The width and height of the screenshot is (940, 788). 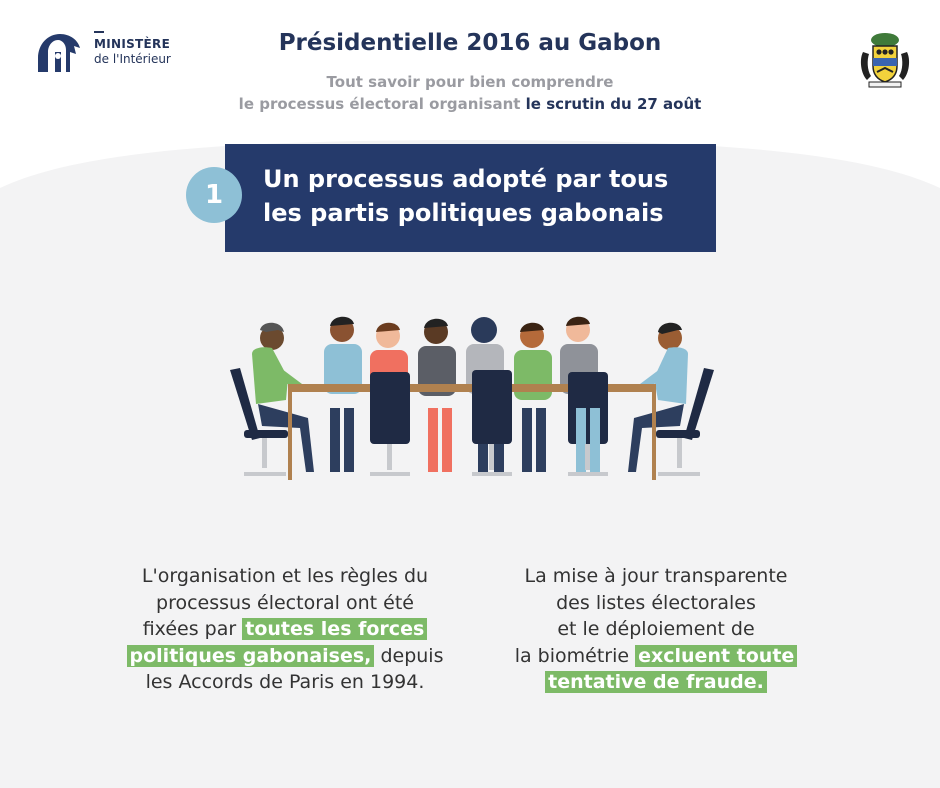 I want to click on subtitle-line2: le processus électoral organisant, so click(x=379, y=104).